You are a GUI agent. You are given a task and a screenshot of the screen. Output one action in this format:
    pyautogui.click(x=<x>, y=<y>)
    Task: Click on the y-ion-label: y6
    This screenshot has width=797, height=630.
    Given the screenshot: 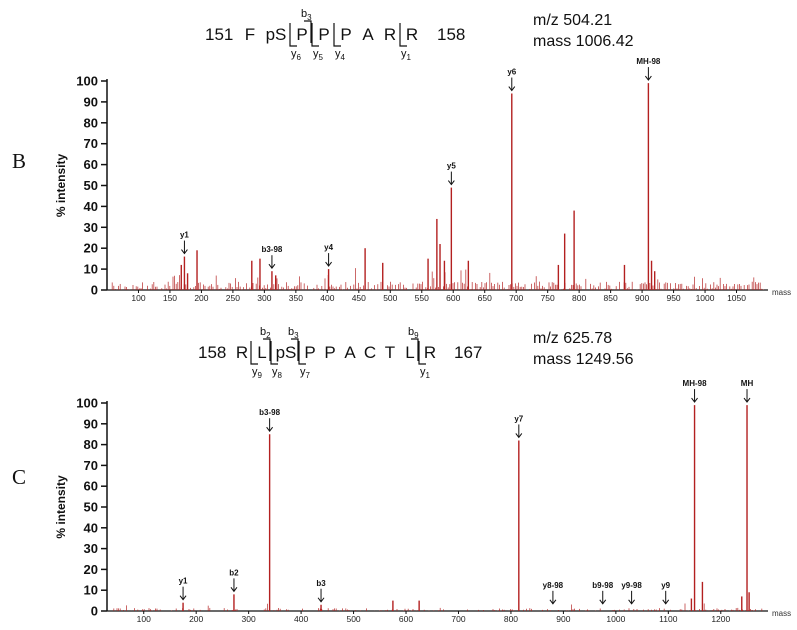 What is the action you would take?
    pyautogui.click(x=296, y=55)
    